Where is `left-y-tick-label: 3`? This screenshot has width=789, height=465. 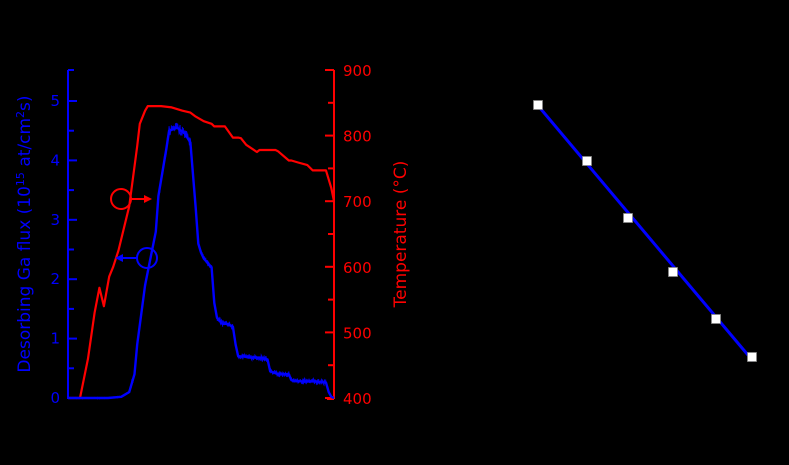
left-y-tick-label: 3 is located at coordinates (55, 220).